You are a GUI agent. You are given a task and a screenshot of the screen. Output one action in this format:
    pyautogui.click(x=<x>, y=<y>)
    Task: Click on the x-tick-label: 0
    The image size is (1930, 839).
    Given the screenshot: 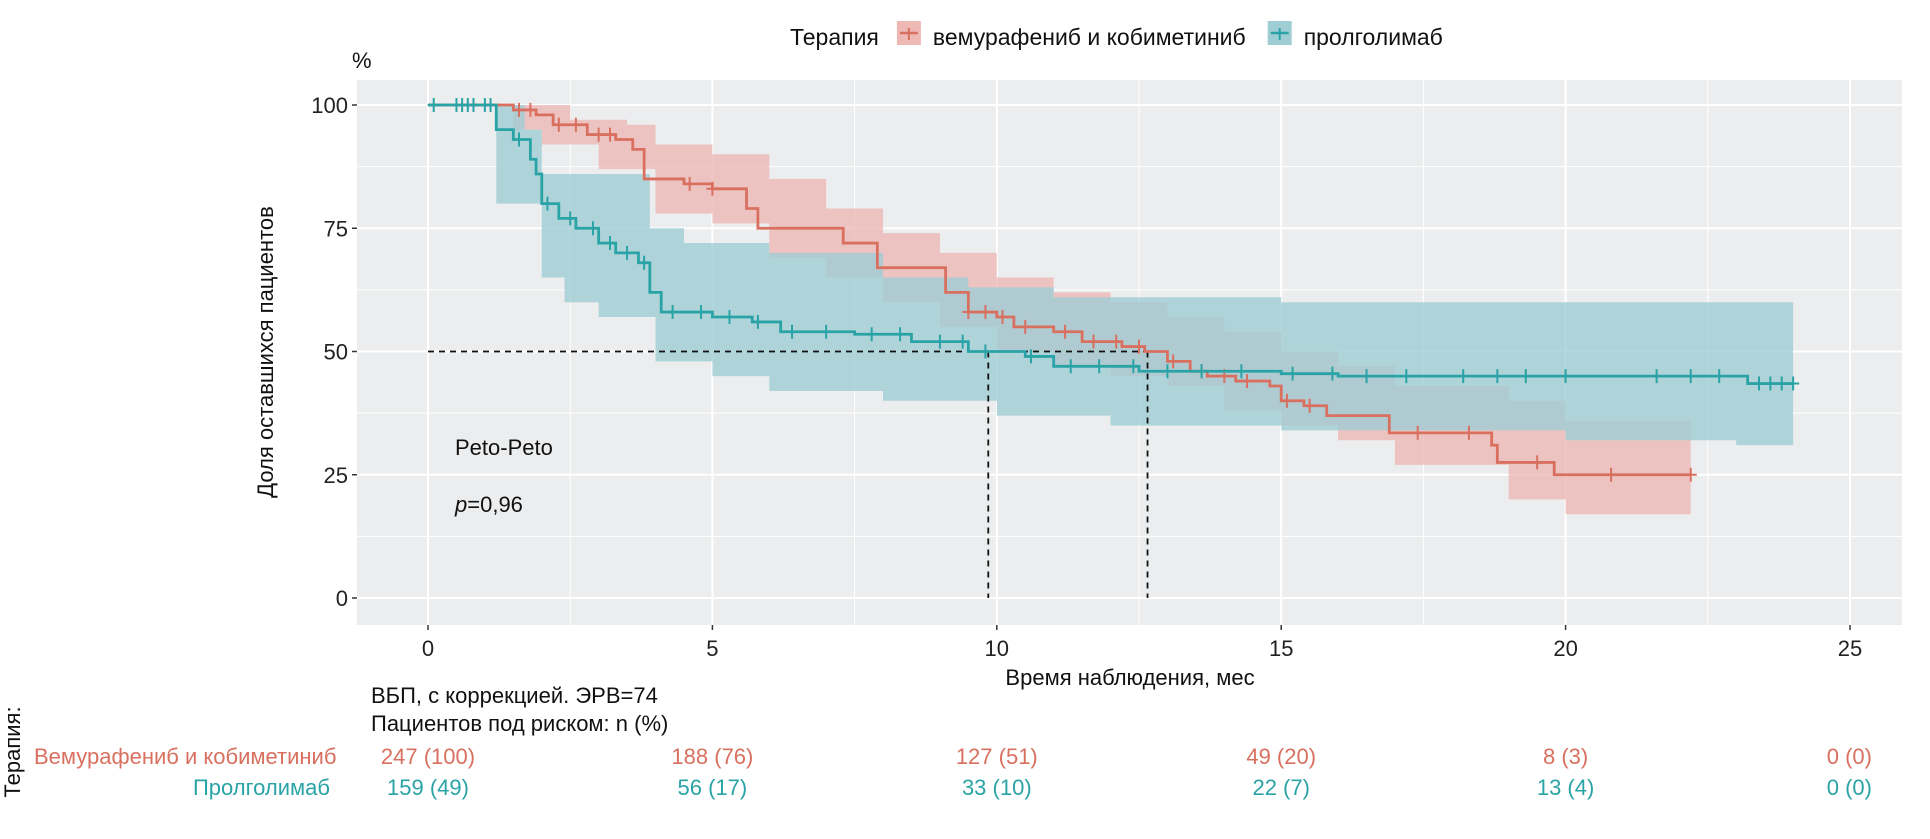 What is the action you would take?
    pyautogui.click(x=428, y=648)
    